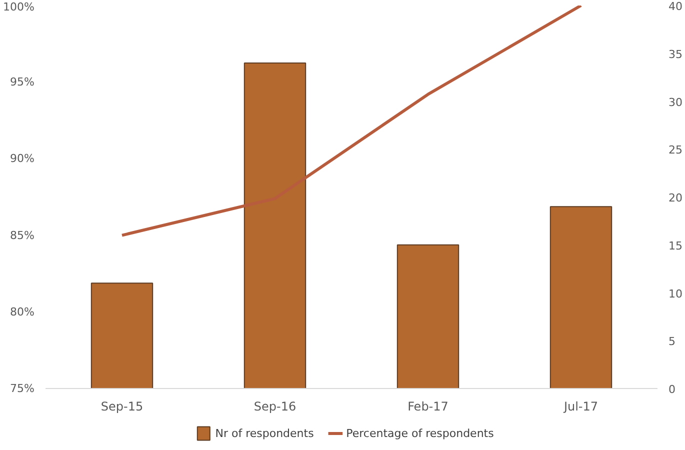  What do you see at coordinates (264, 433) in the screenshot?
I see `legend-label: Nr of respondents` at bounding box center [264, 433].